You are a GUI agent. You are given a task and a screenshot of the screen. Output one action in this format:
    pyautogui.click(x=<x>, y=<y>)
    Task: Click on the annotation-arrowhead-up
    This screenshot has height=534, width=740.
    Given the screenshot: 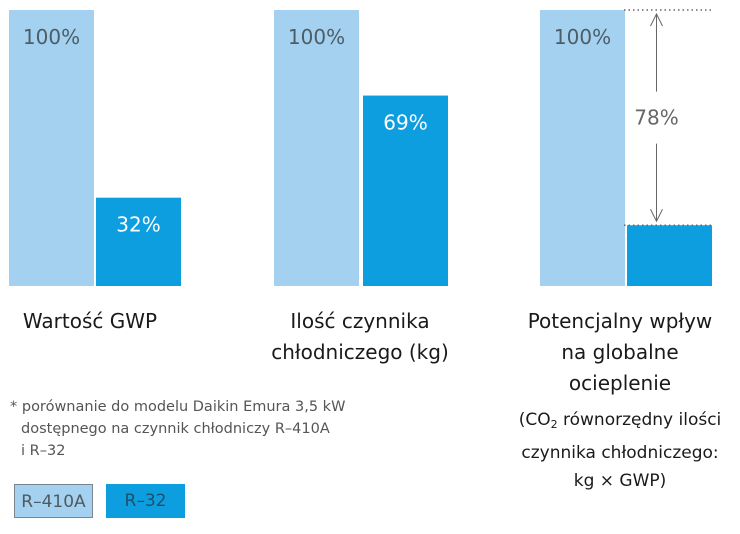 What is the action you would take?
    pyautogui.click(x=656, y=19)
    